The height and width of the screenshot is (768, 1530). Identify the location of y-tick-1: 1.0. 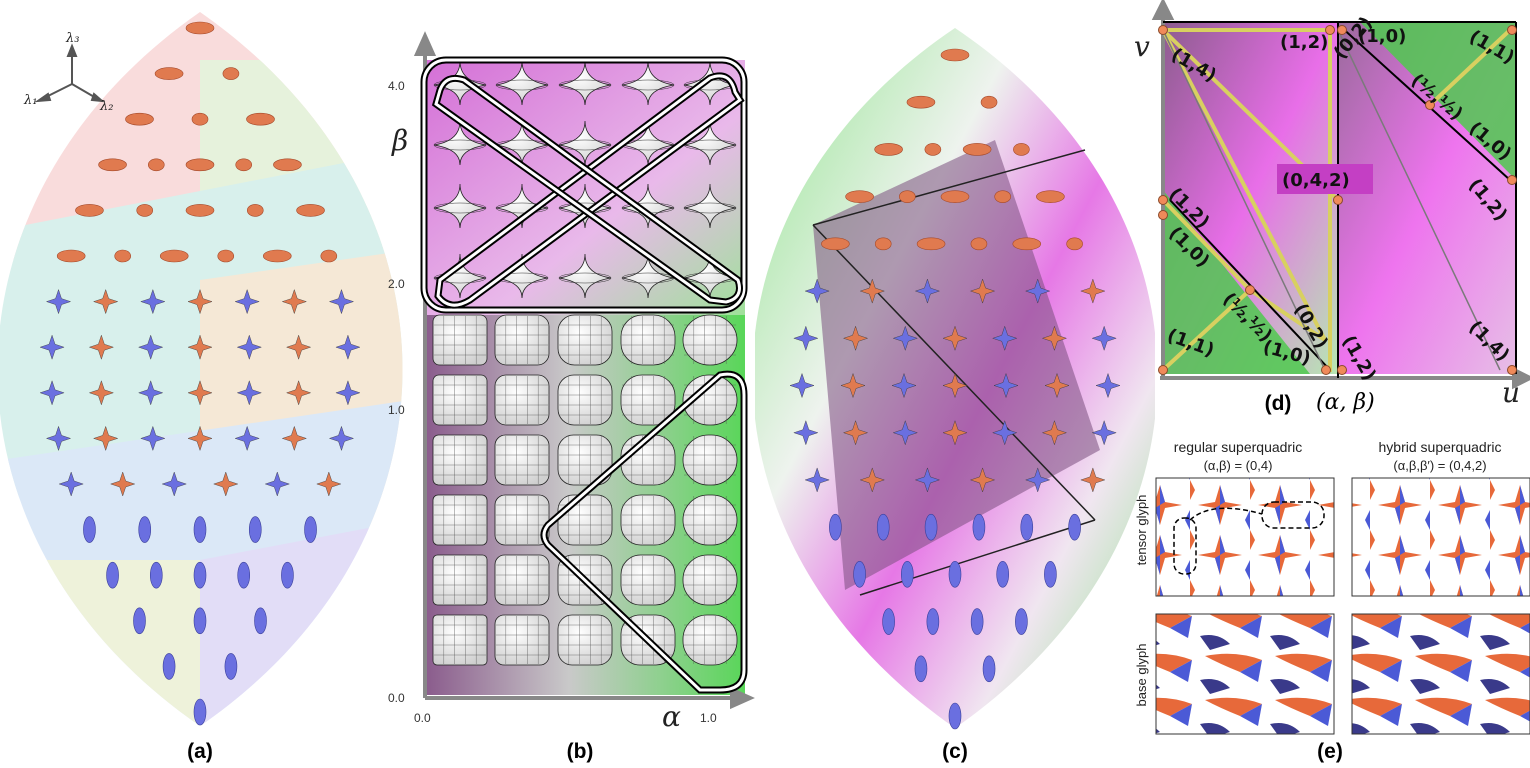
(396, 410).